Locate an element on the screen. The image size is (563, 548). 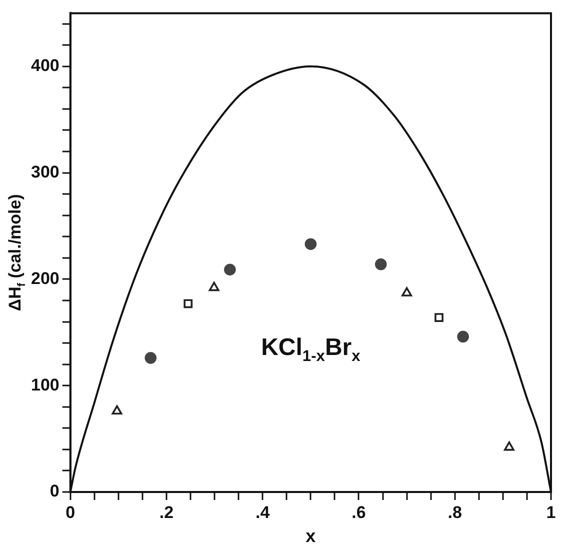
y-tick-label: 200 is located at coordinates (45, 278).